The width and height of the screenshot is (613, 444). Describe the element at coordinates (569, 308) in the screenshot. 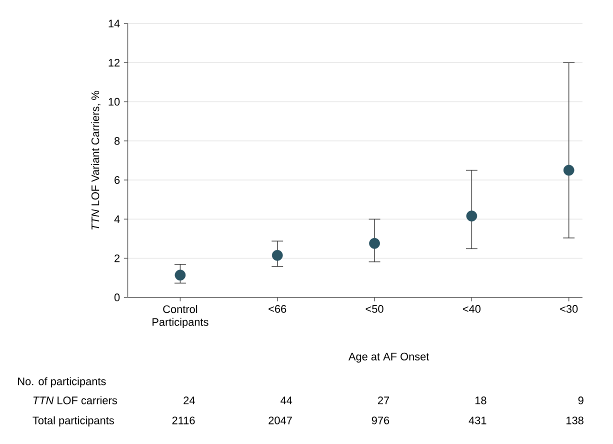

I see `x-tick-label: <30` at that location.